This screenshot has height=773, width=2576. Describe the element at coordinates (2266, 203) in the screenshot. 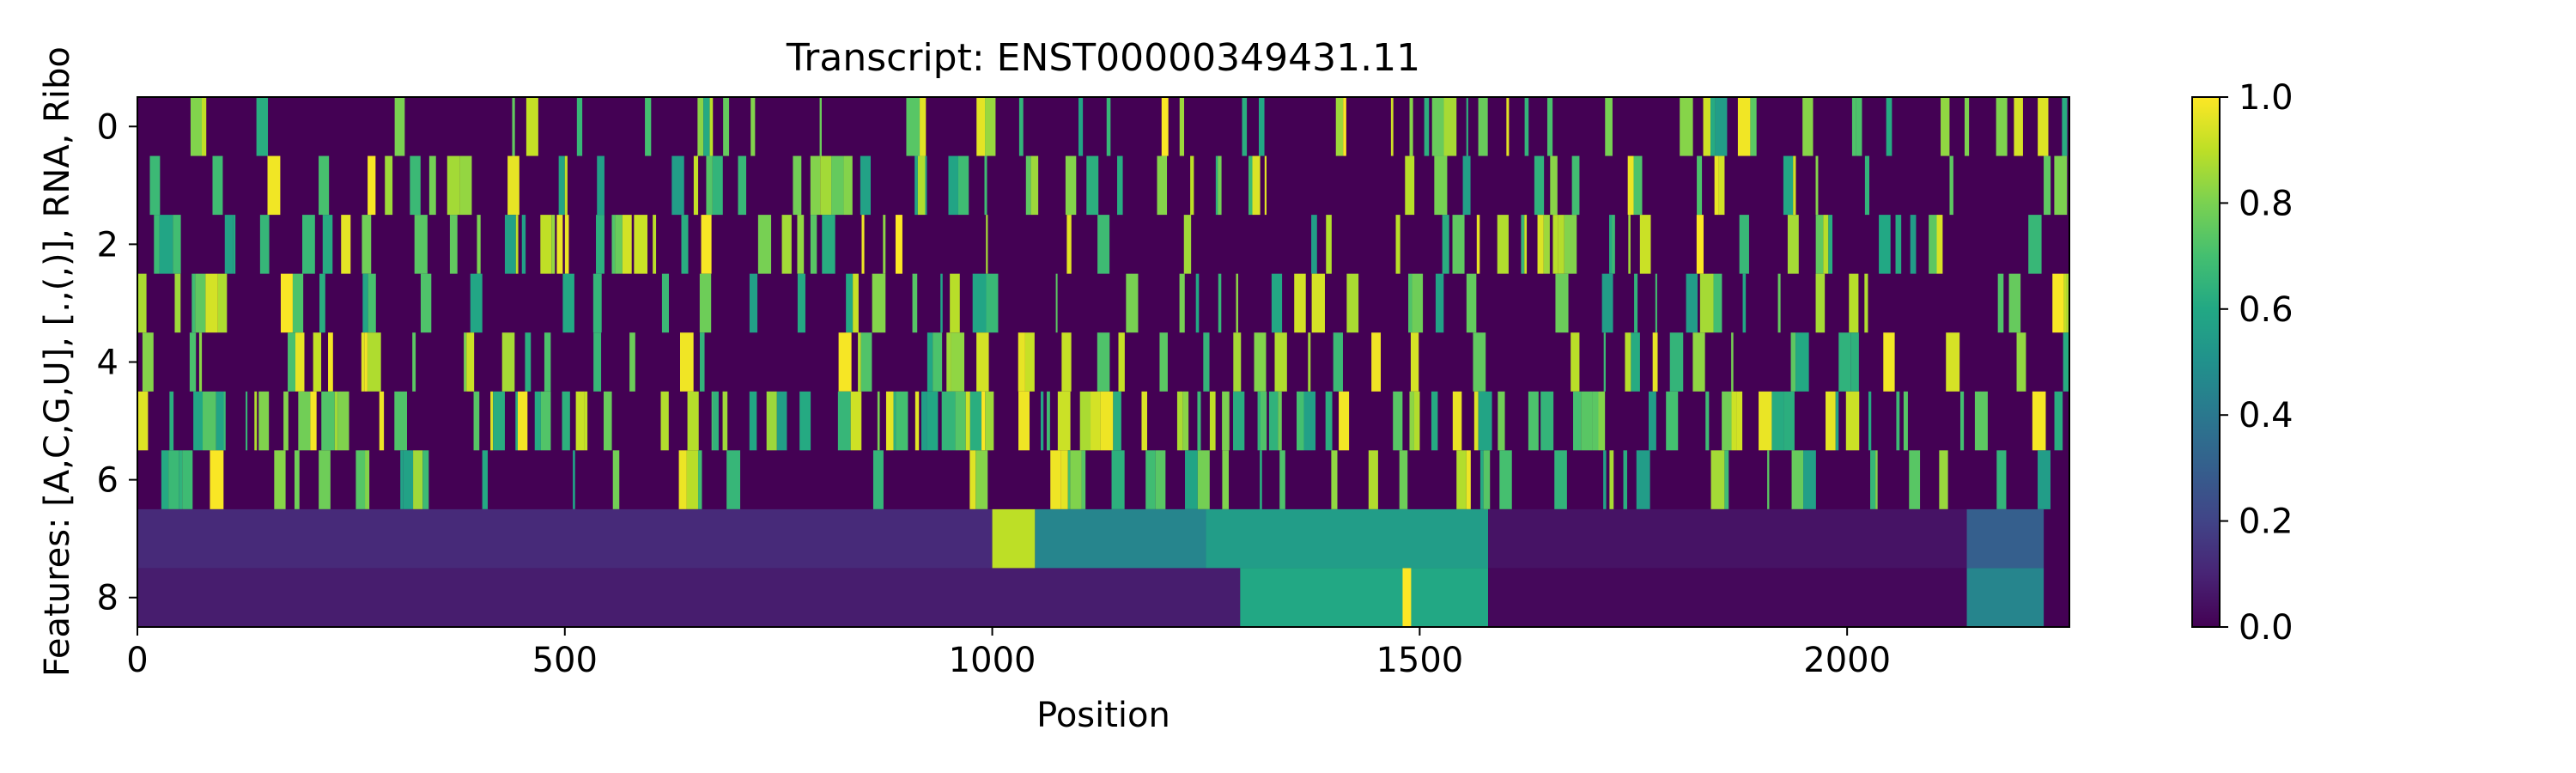

I see `colorbar-tick-label: 0.8` at that location.